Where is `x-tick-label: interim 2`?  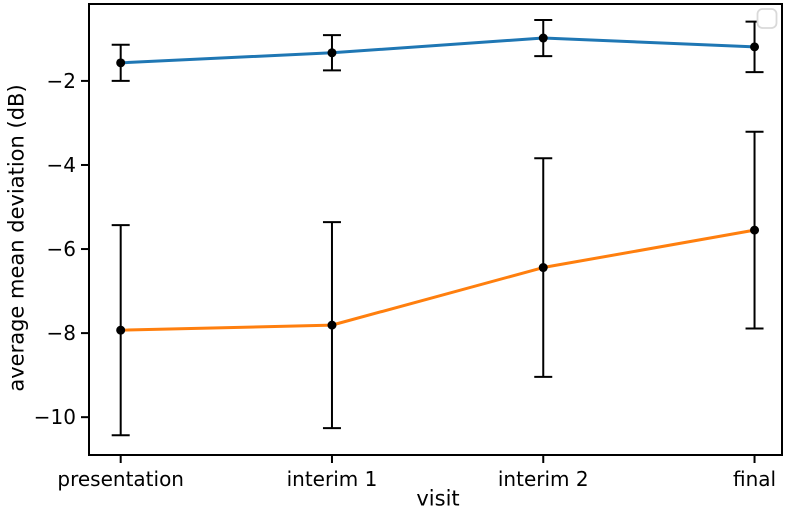 x-tick-label: interim 2 is located at coordinates (543, 479).